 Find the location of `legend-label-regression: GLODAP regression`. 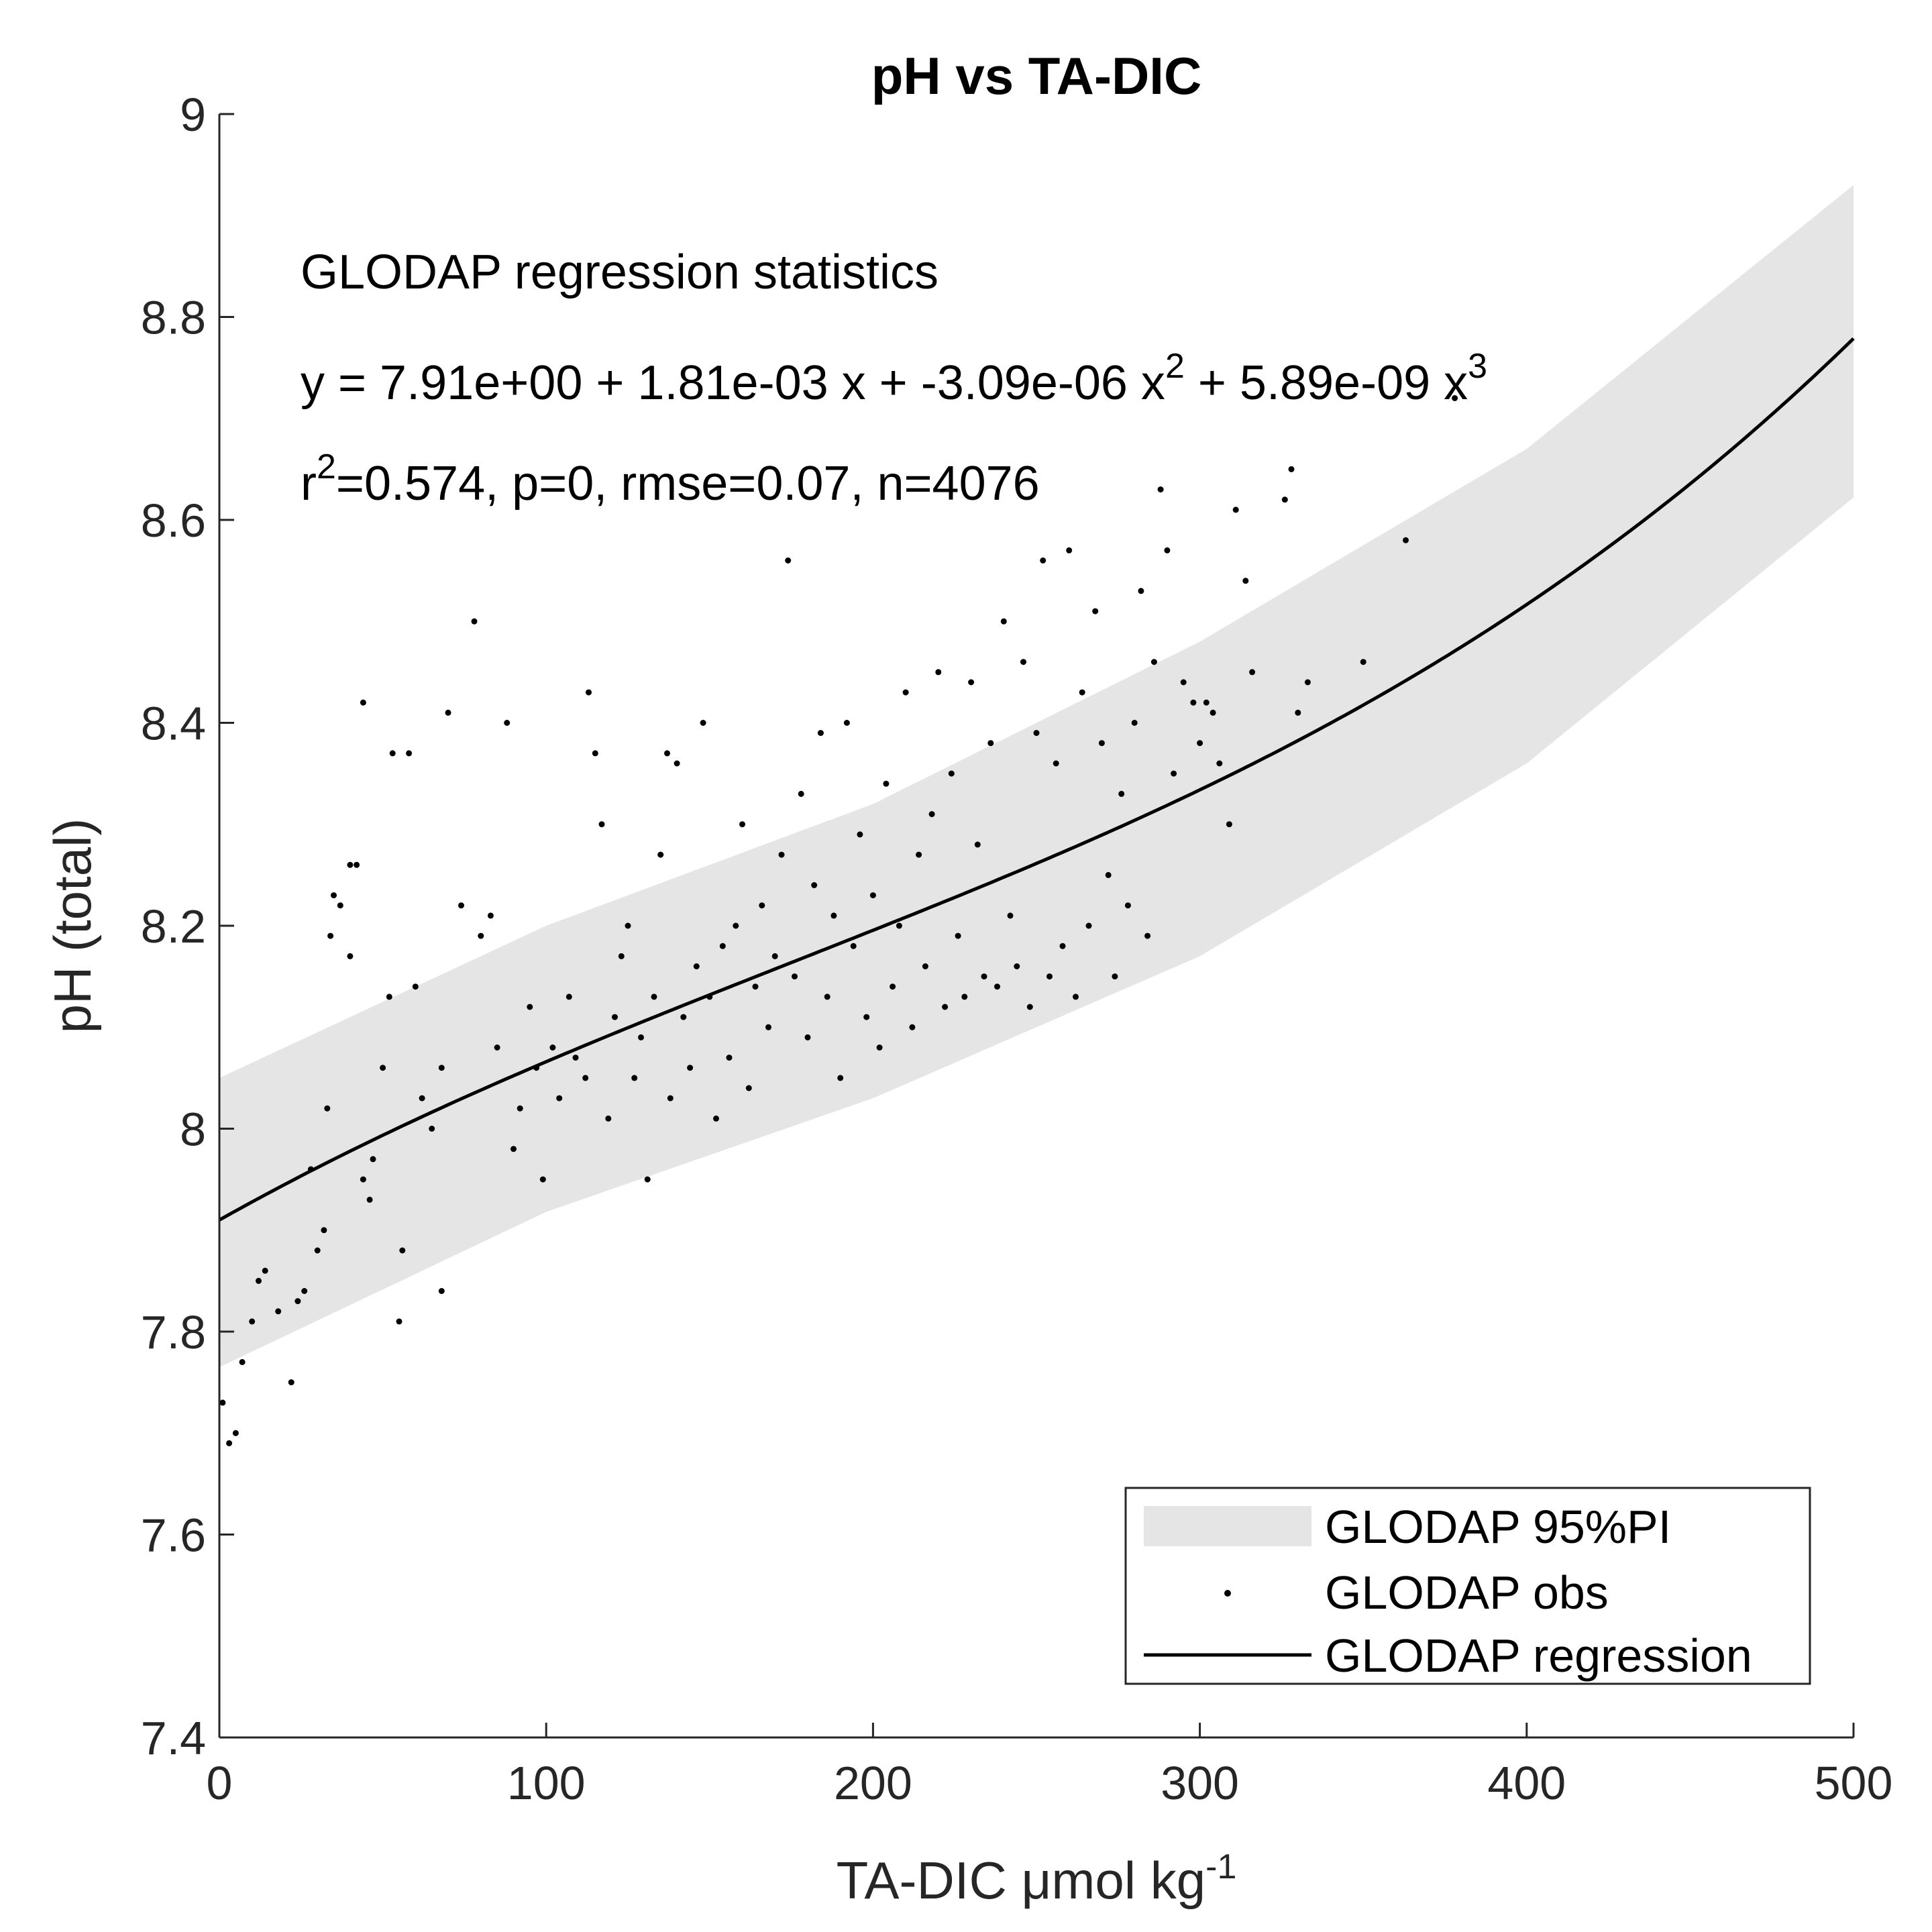

legend-label-regression: GLODAP regression is located at coordinates (1538, 1655).